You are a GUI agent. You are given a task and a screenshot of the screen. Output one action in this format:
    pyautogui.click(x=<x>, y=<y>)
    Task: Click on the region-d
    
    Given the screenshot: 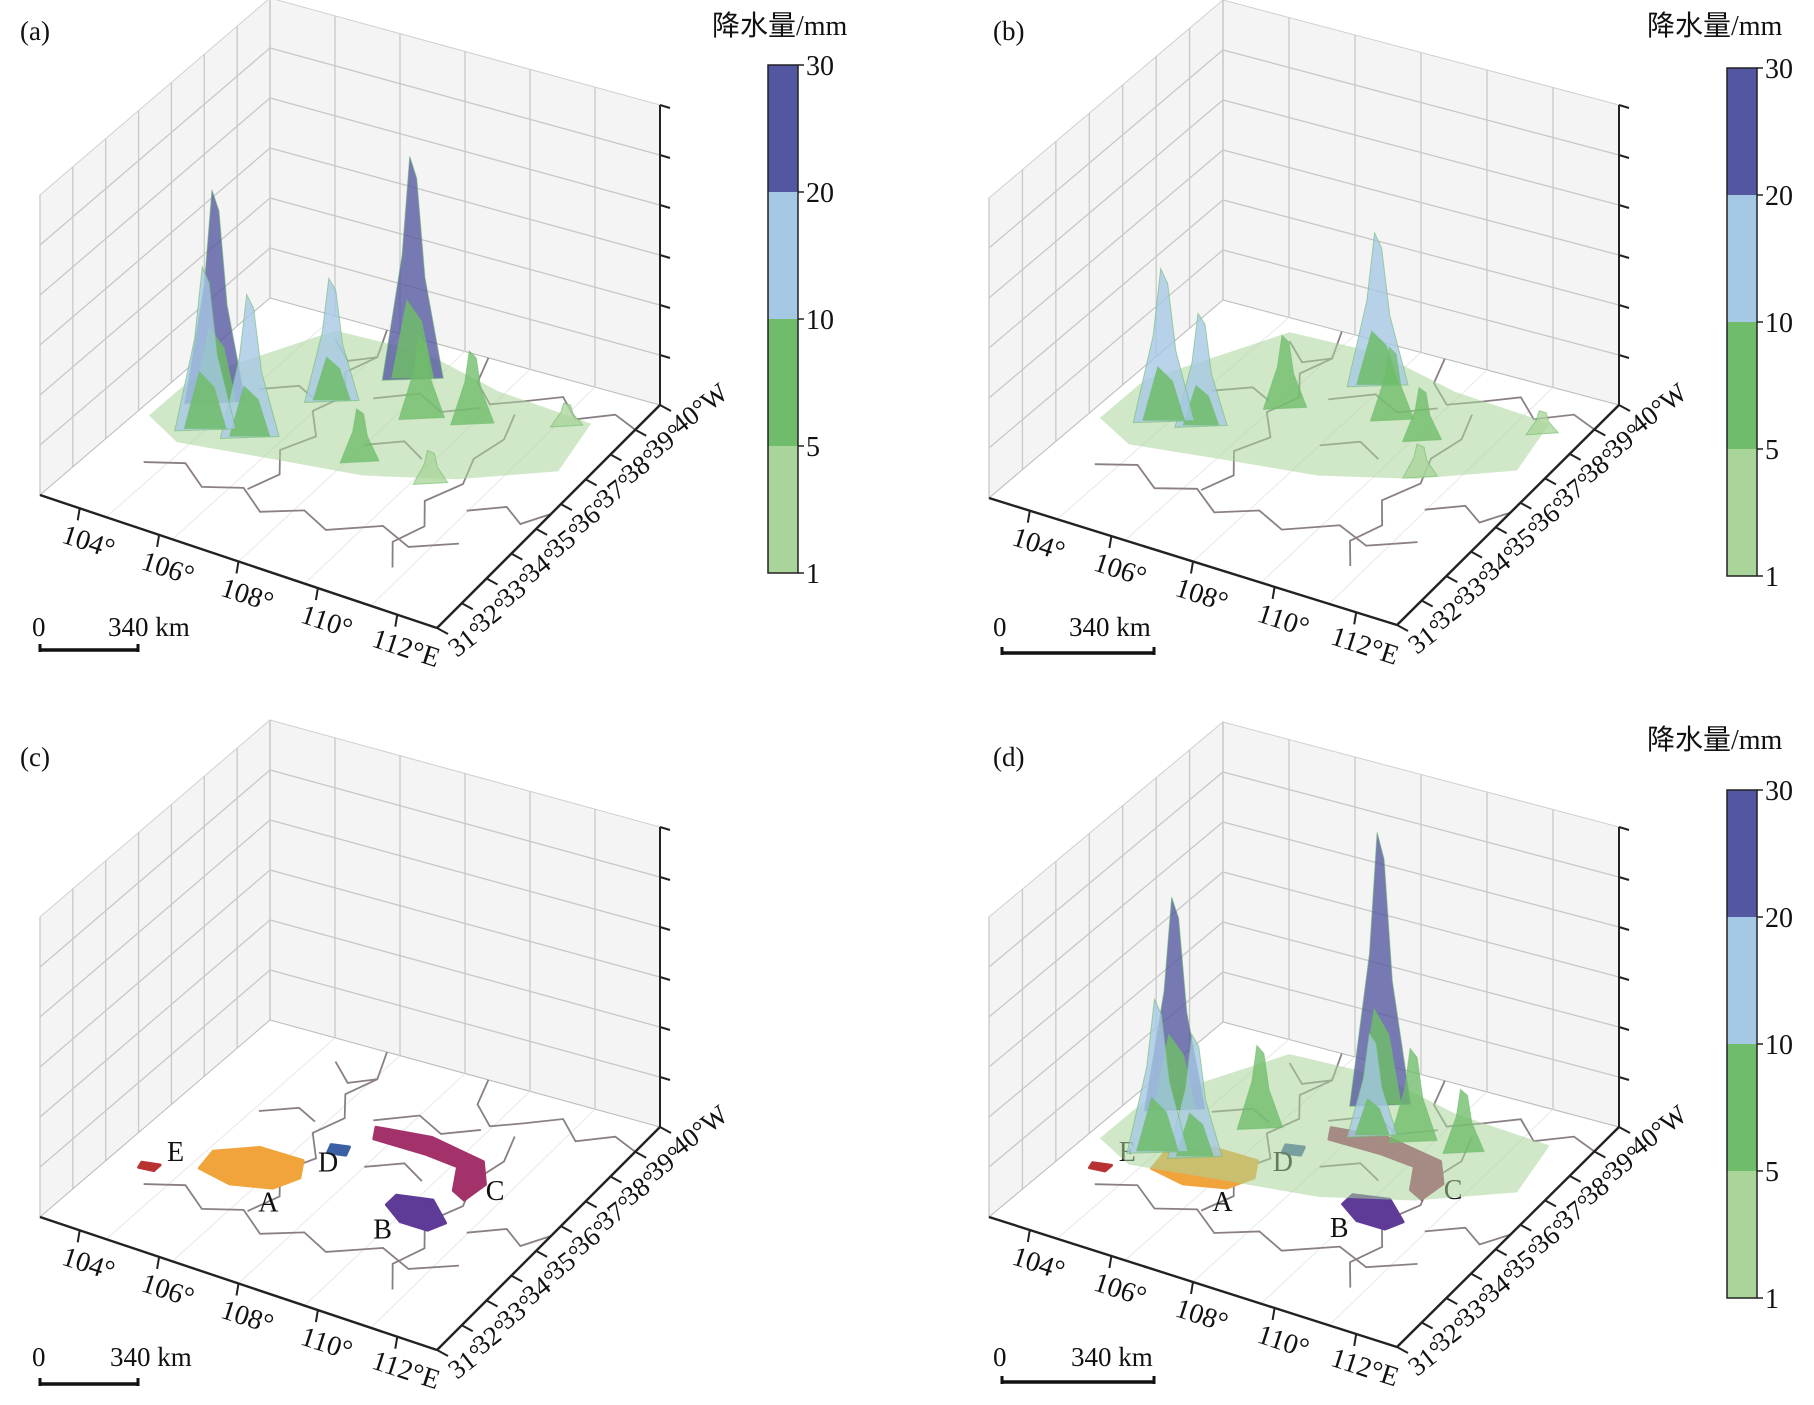 What is the action you would take?
    pyautogui.click(x=338, y=1150)
    